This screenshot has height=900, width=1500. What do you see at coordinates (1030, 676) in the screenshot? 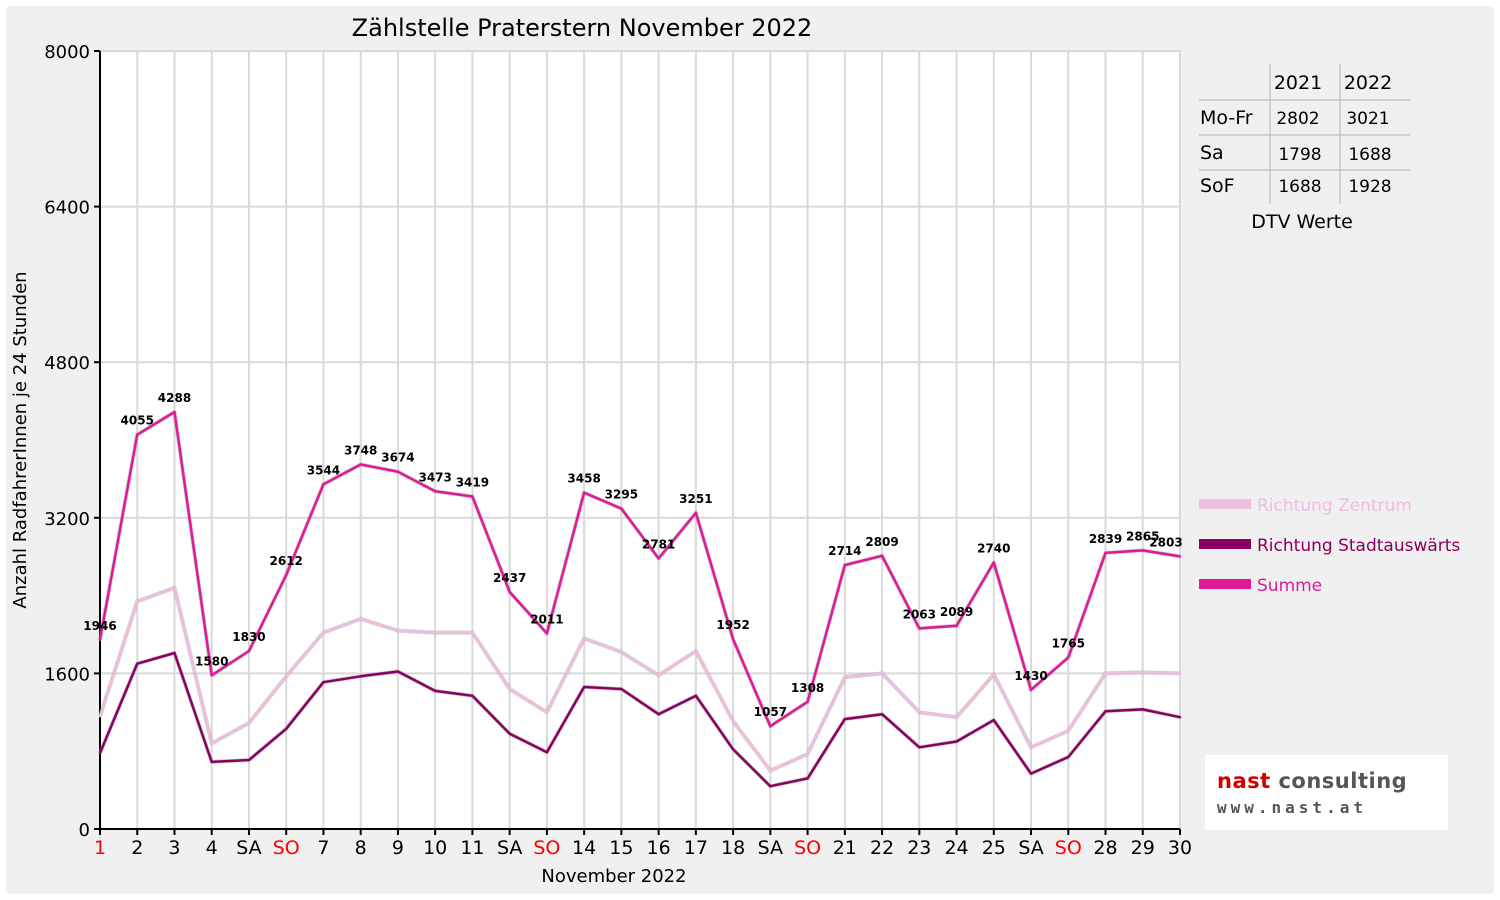
I see `data-label: 1430` at bounding box center [1030, 676].